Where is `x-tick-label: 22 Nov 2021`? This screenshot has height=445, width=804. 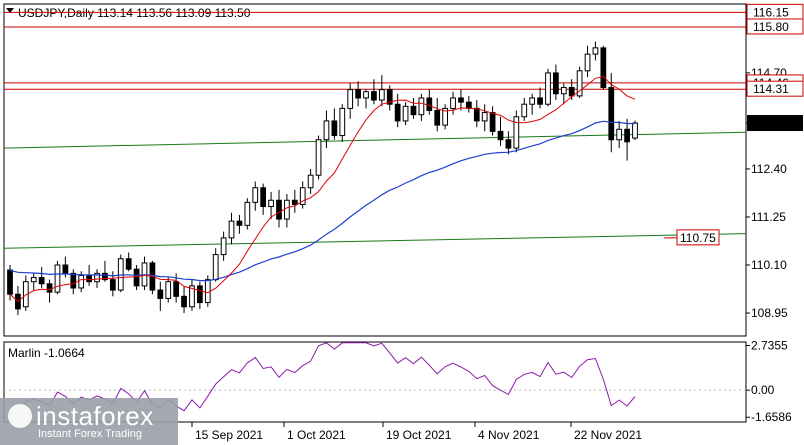
x-tick-label: 22 Nov 2021 is located at coordinates (608, 435).